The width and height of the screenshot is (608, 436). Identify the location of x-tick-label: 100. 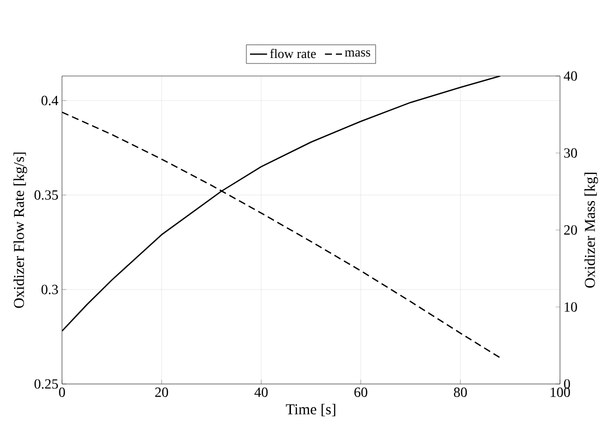
(560, 392).